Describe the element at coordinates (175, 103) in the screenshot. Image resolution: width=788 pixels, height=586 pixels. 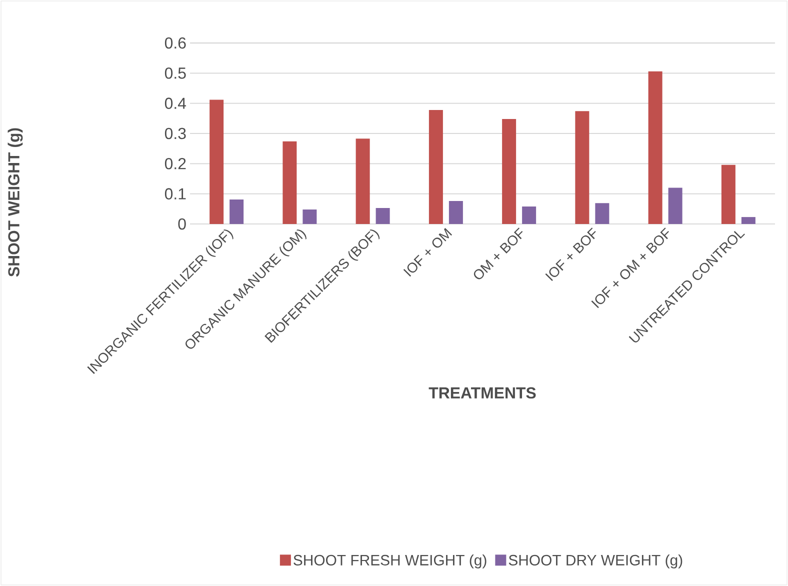
I see `y-tick-label: 0.4` at that location.